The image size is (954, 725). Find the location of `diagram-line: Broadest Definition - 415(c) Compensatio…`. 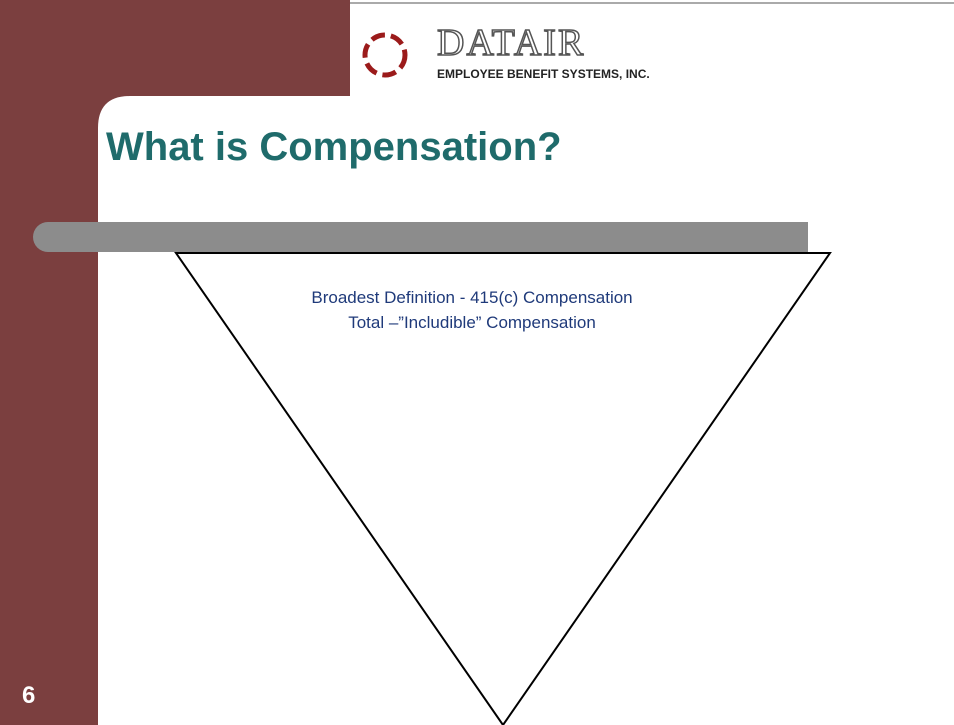

diagram-line: Broadest Definition - 415(c) Compensatio… is located at coordinates (471, 297).